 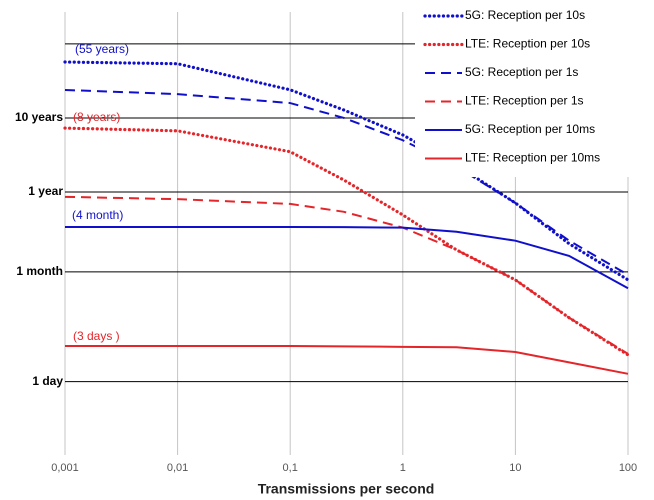 I want to click on y-tick-label: 10 years, so click(x=39, y=117).